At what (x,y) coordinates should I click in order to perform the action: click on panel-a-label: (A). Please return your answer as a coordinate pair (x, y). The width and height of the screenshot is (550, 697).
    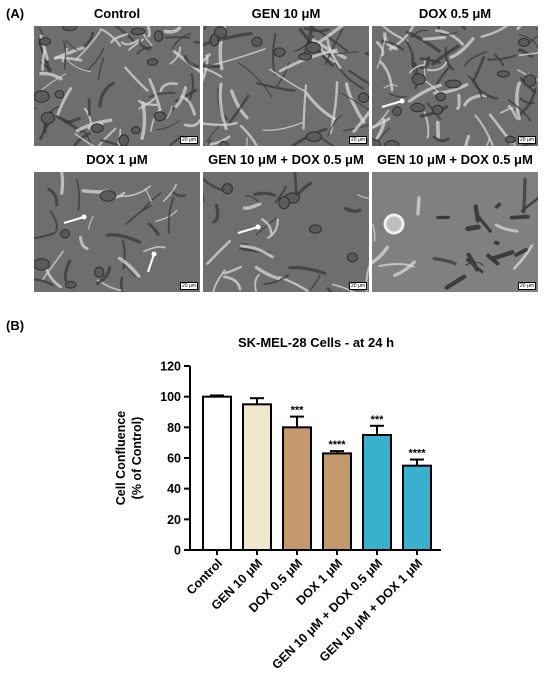
    Looking at the image, I should click on (15, 13).